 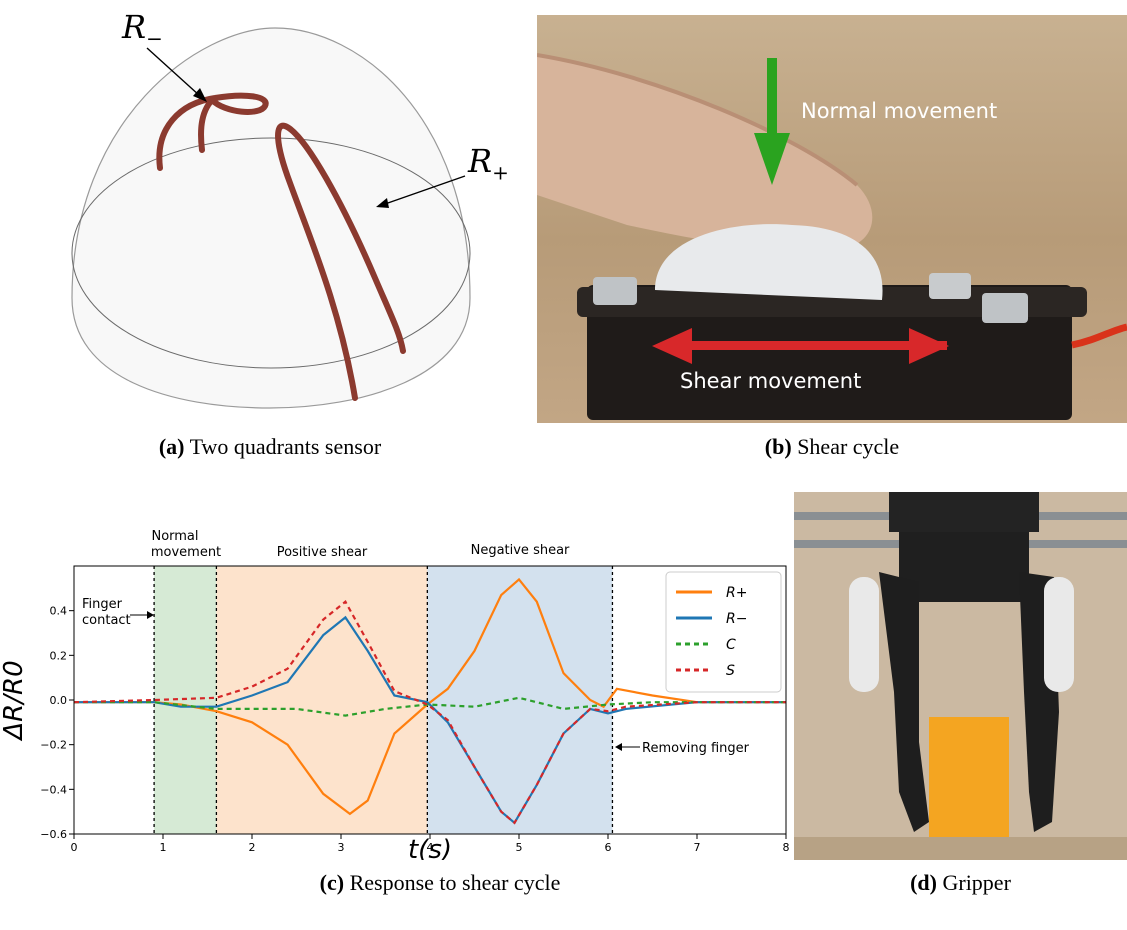 What do you see at coordinates (53, 834) in the screenshot?
I see `y-tick-label-5: −0.6` at bounding box center [53, 834].